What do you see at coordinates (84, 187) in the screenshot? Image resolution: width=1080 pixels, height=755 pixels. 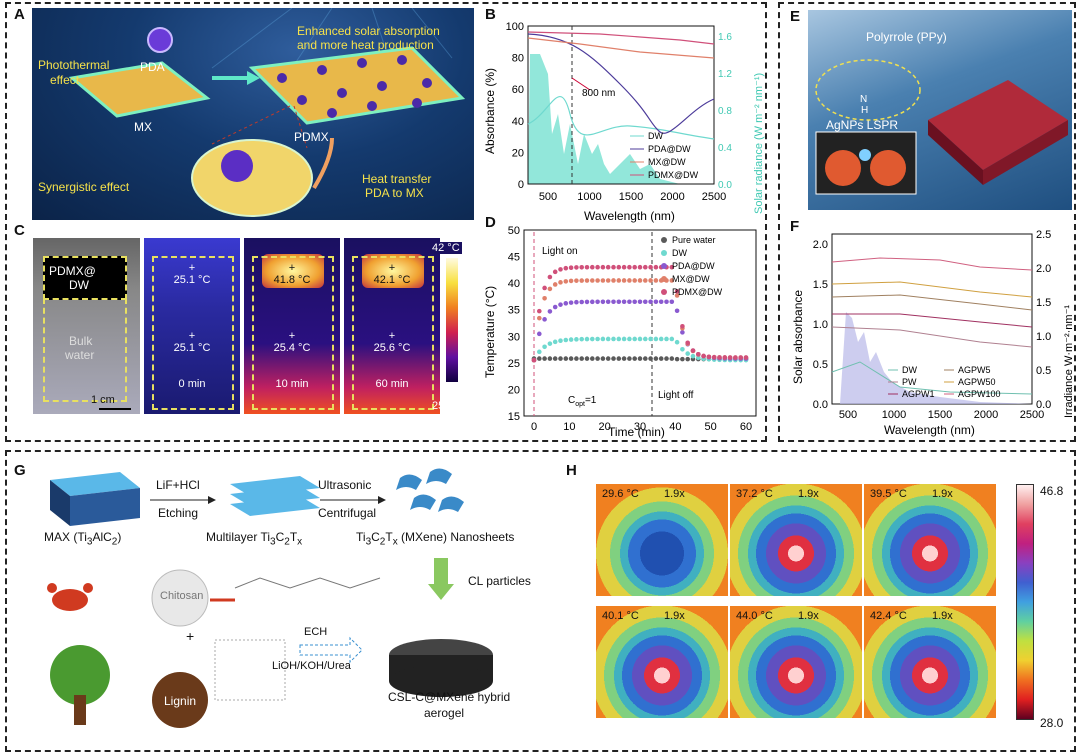 I see `label-synergistic: Synergistic effect` at bounding box center [84, 187].